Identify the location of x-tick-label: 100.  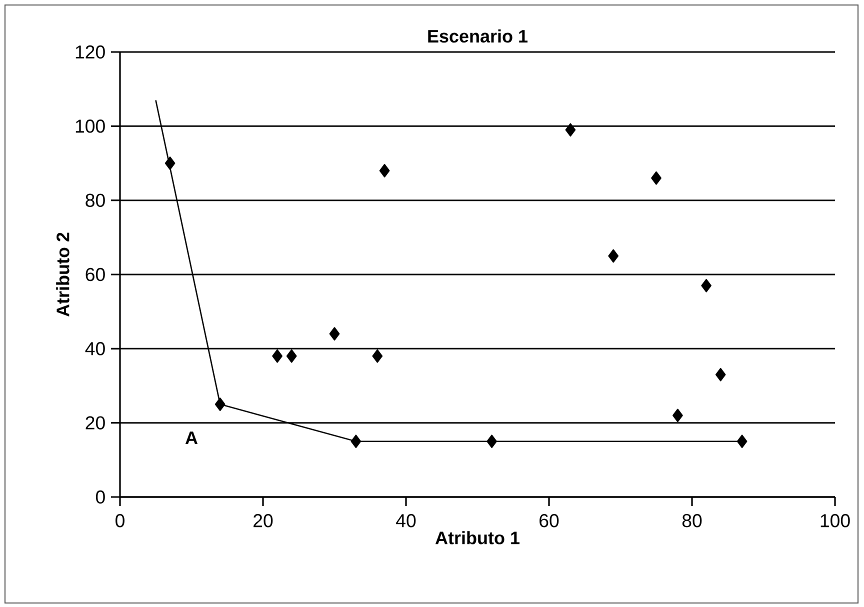
(835, 521).